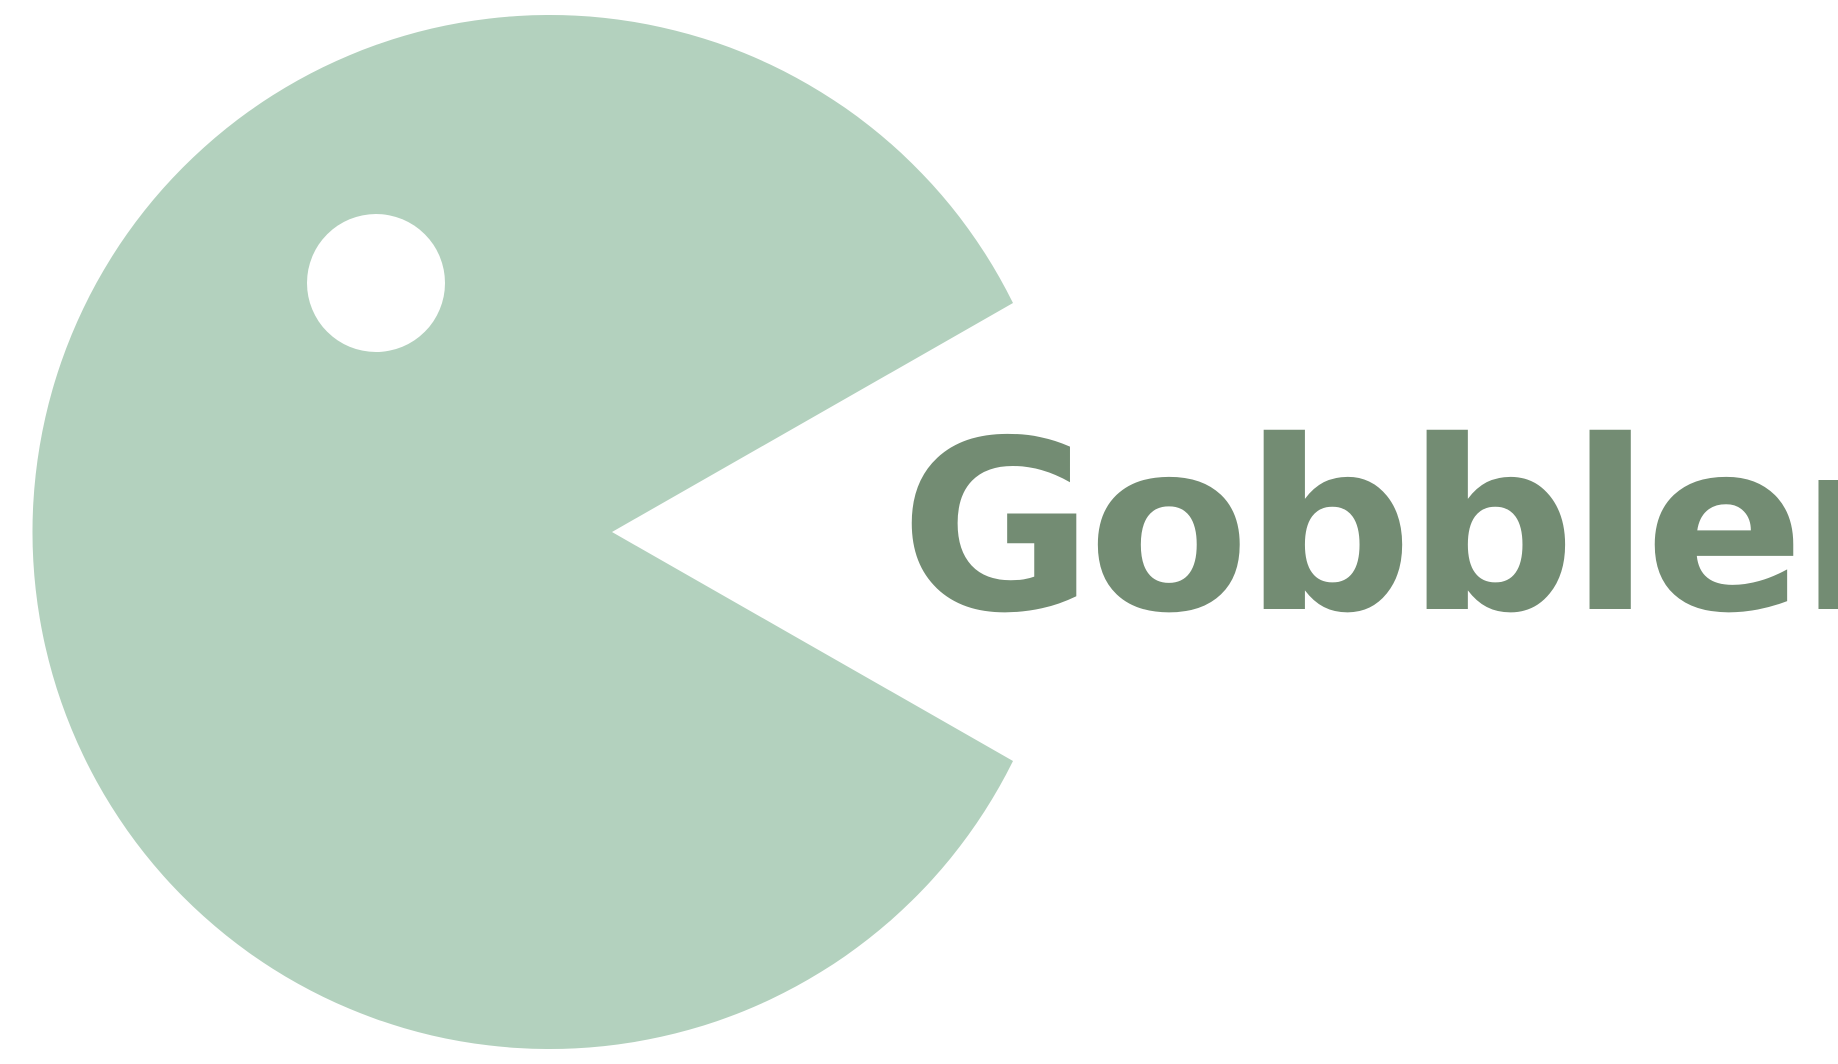 The image size is (1838, 1064). I want to click on wordmark: Gobbler, so click(1369, 527).